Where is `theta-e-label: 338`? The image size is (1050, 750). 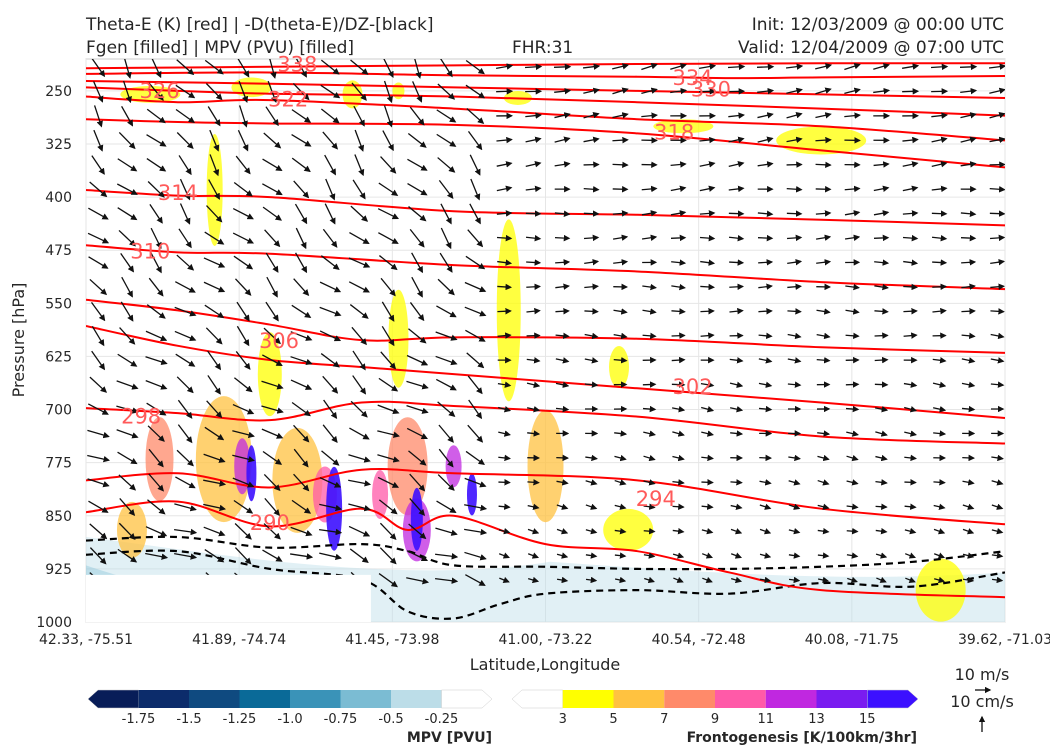
theta-e-label: 338 is located at coordinates (297, 65).